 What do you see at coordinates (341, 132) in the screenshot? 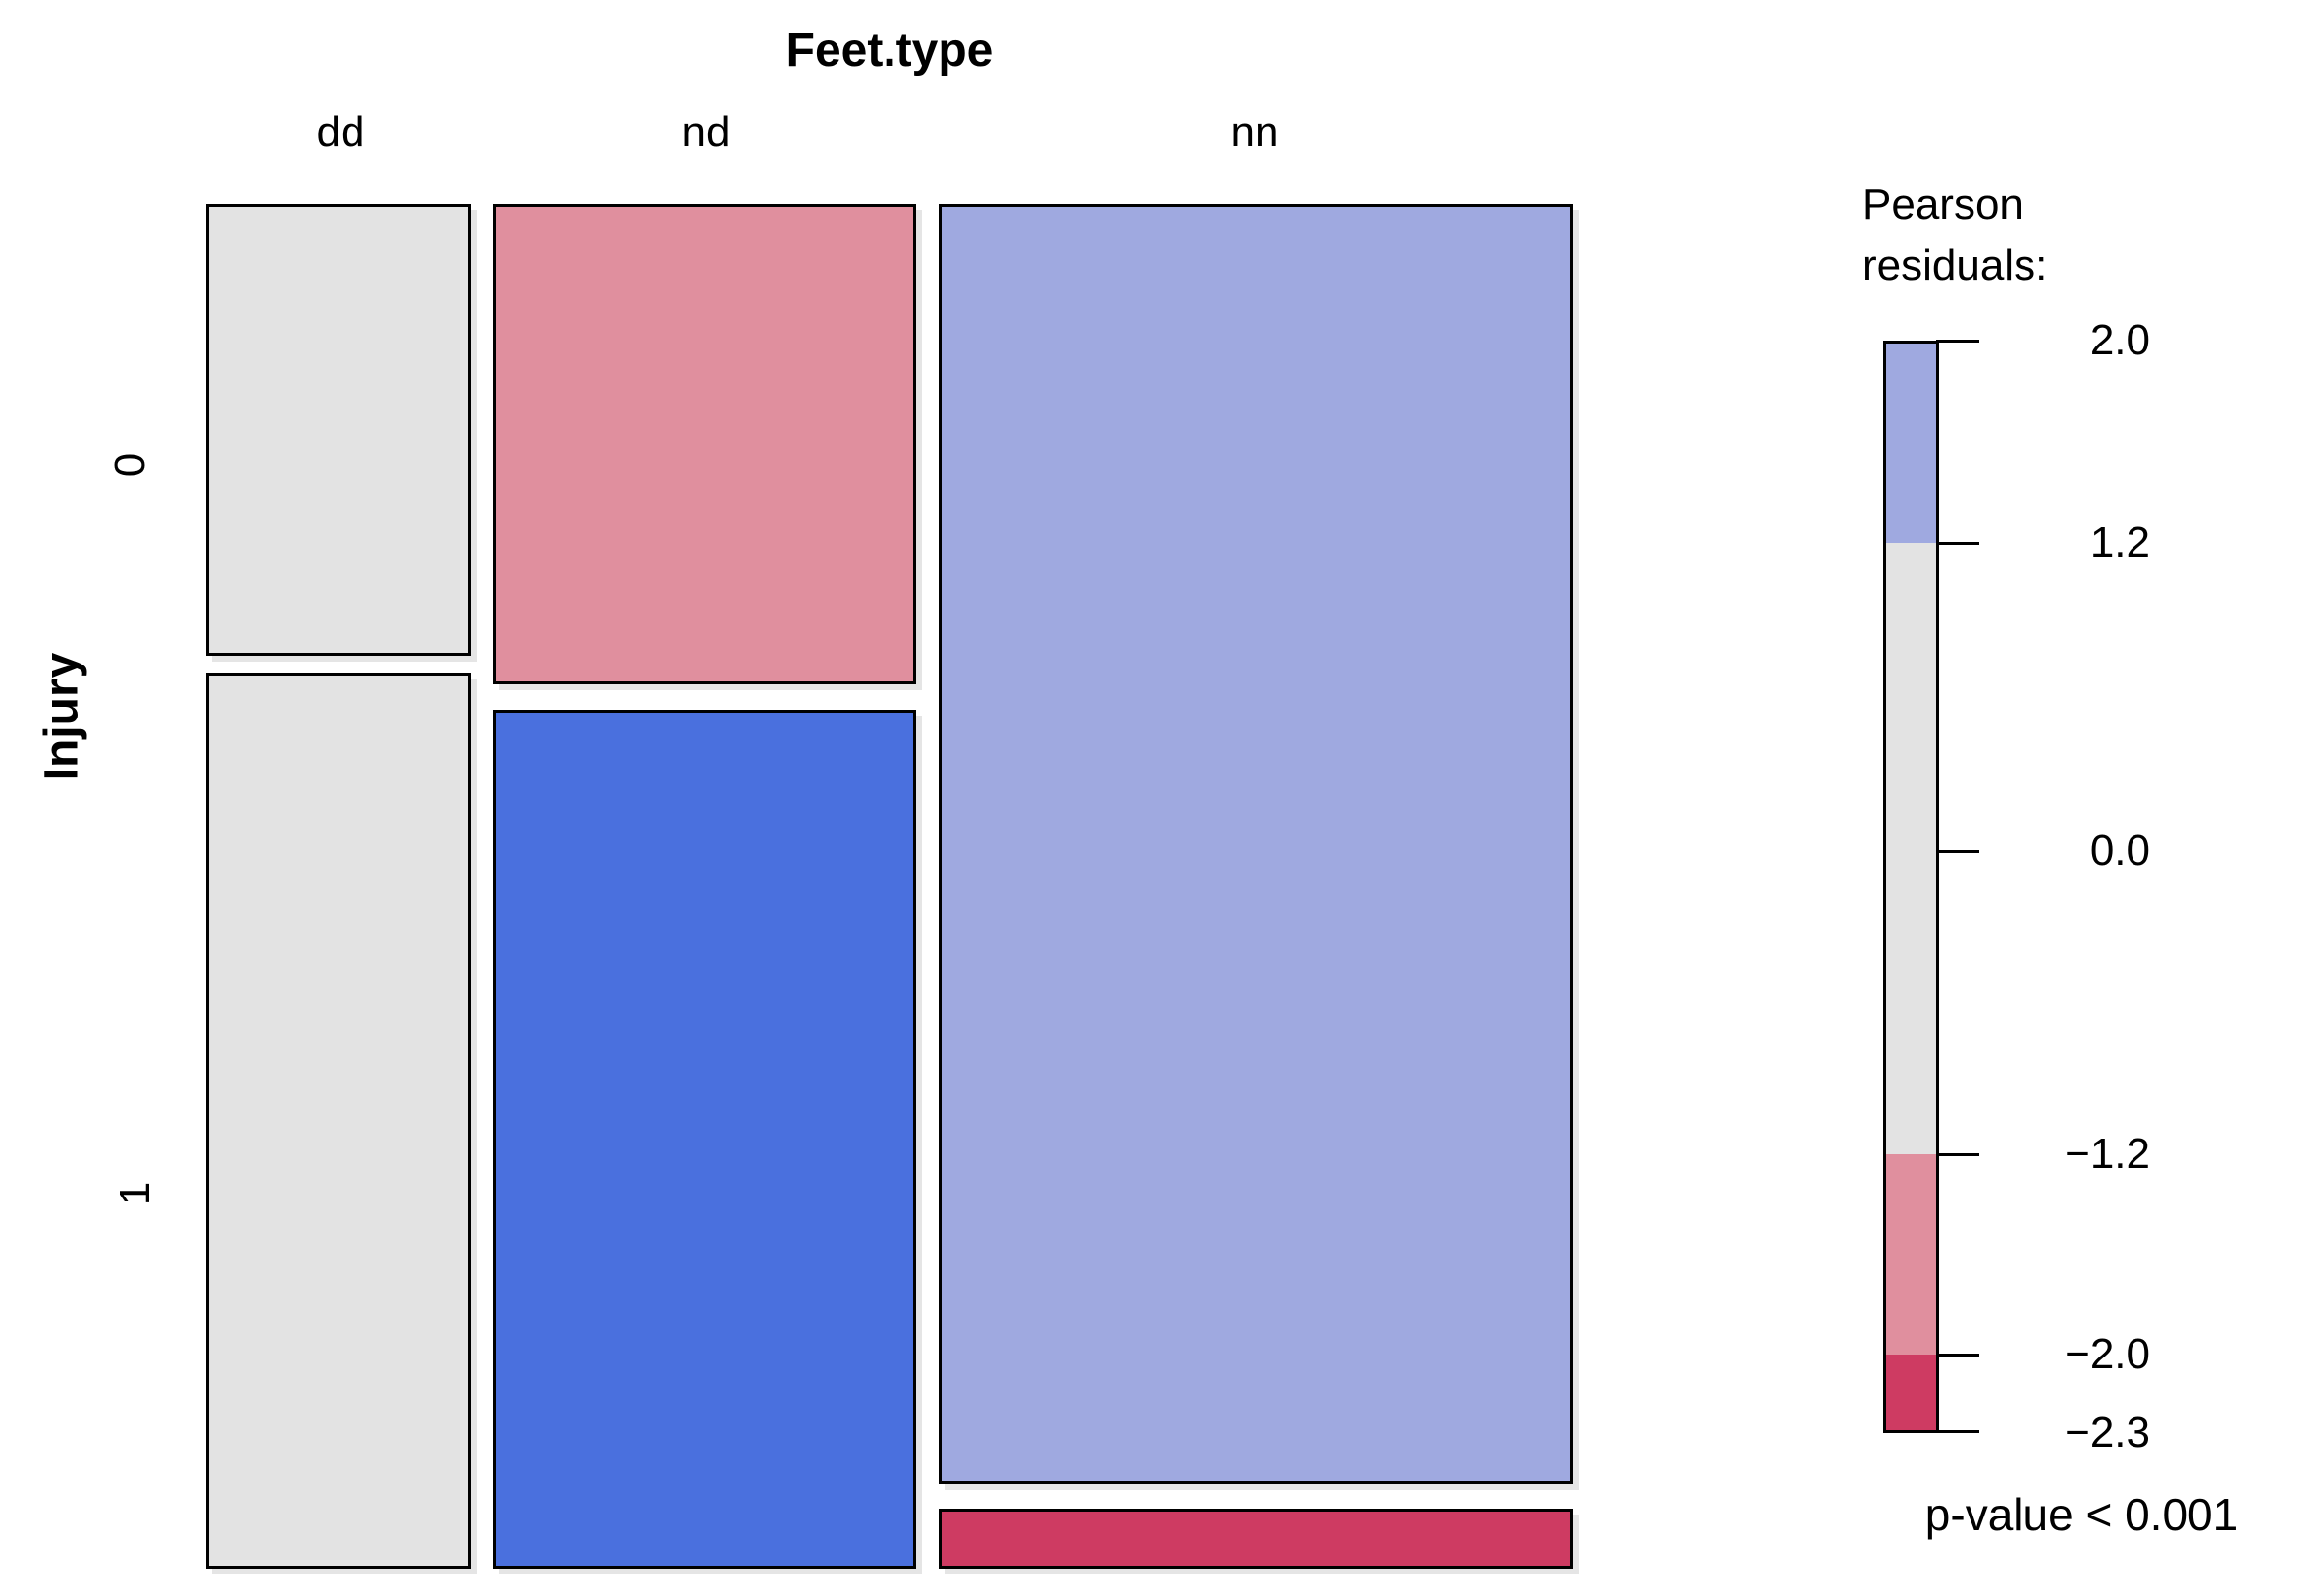
I see `column-label-dd: dd` at bounding box center [341, 132].